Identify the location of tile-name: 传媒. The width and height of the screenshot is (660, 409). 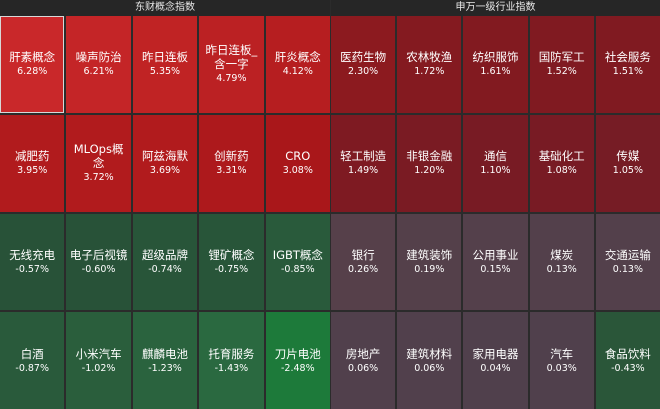
(628, 156).